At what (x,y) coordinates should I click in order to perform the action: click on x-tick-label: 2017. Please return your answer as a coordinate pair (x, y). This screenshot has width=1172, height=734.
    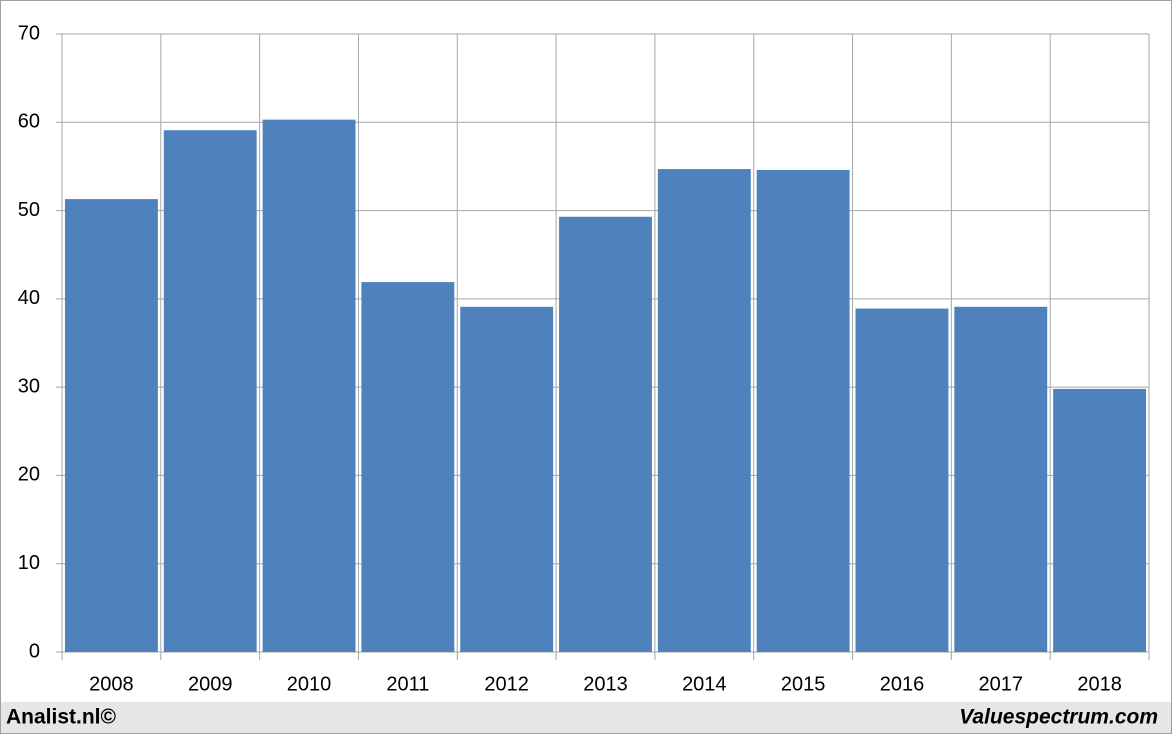
    Looking at the image, I should click on (1001, 684).